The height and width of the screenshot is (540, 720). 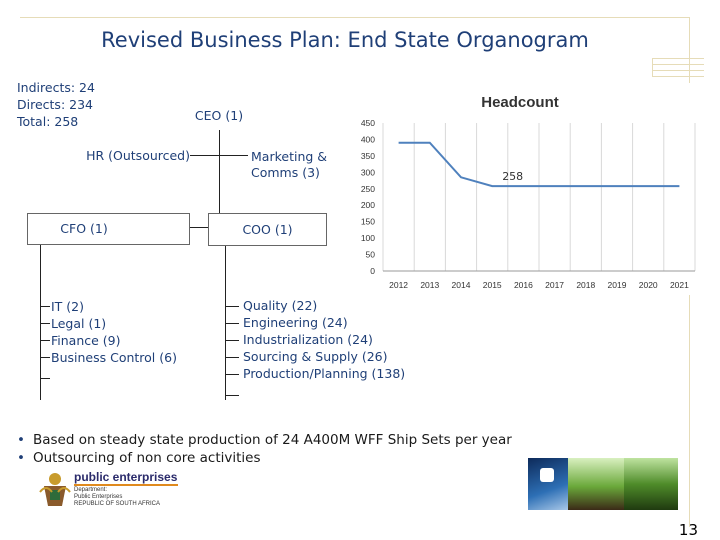 I want to click on hr-branch-line, so click(x=219, y=155).